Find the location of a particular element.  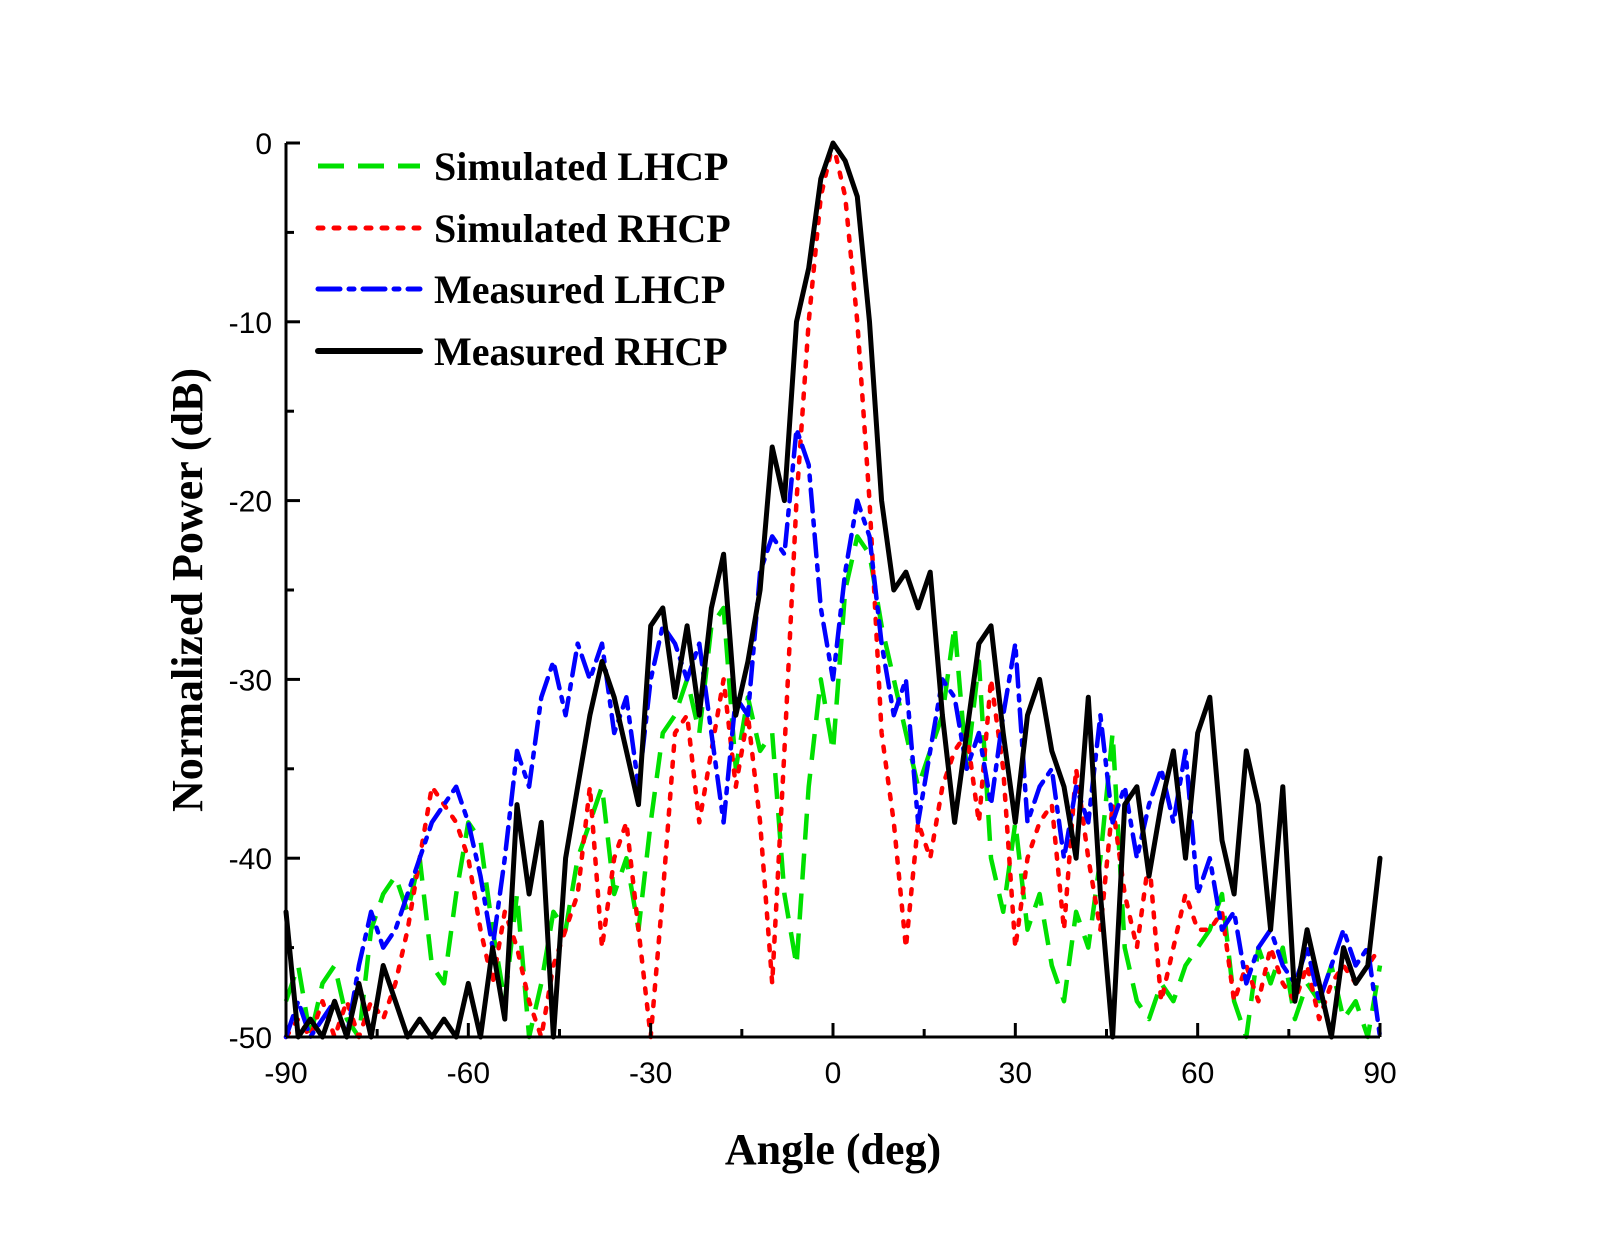

y-tick-label: -40 is located at coordinates (250, 859).